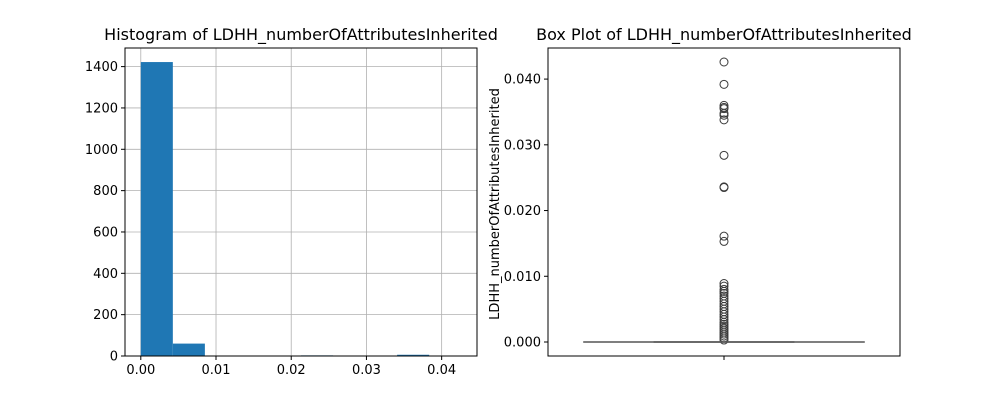 Image resolution: width=1000 pixels, height=400 pixels. Describe the element at coordinates (105, 212) in the screenshot. I see `histogram-y-axis: 0 200 400 600 800 1000 1200 1400` at that location.